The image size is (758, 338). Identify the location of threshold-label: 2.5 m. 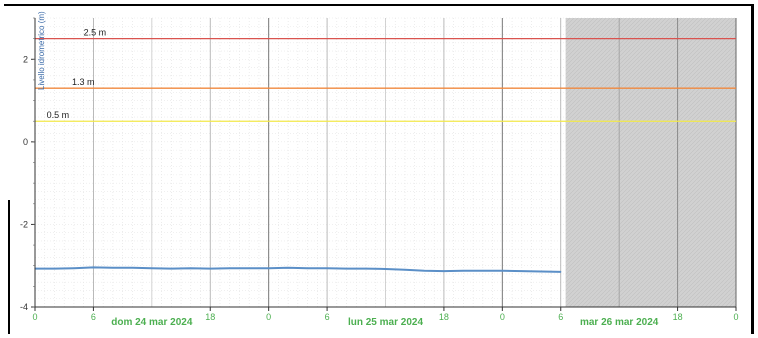
(95, 33).